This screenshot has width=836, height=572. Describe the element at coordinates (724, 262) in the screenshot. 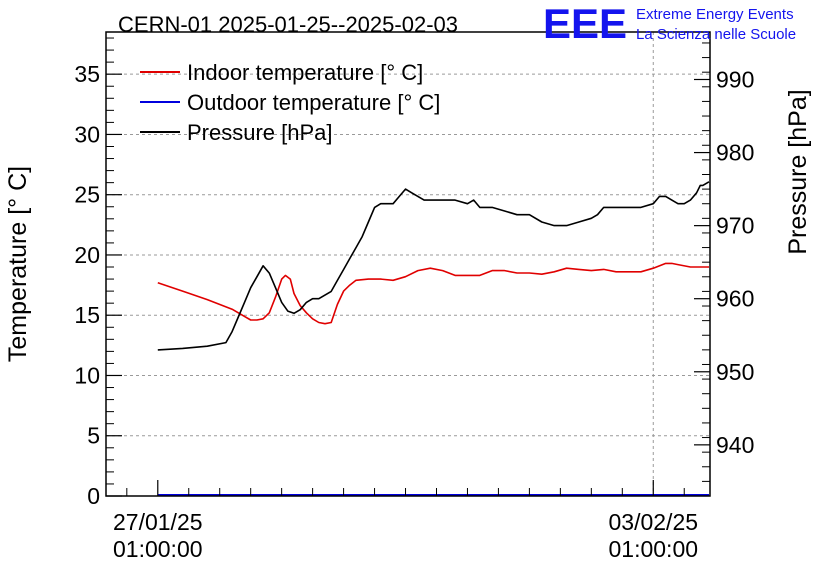

I see `right-axis-ticks: 940 950 960 970 980 990` at that location.